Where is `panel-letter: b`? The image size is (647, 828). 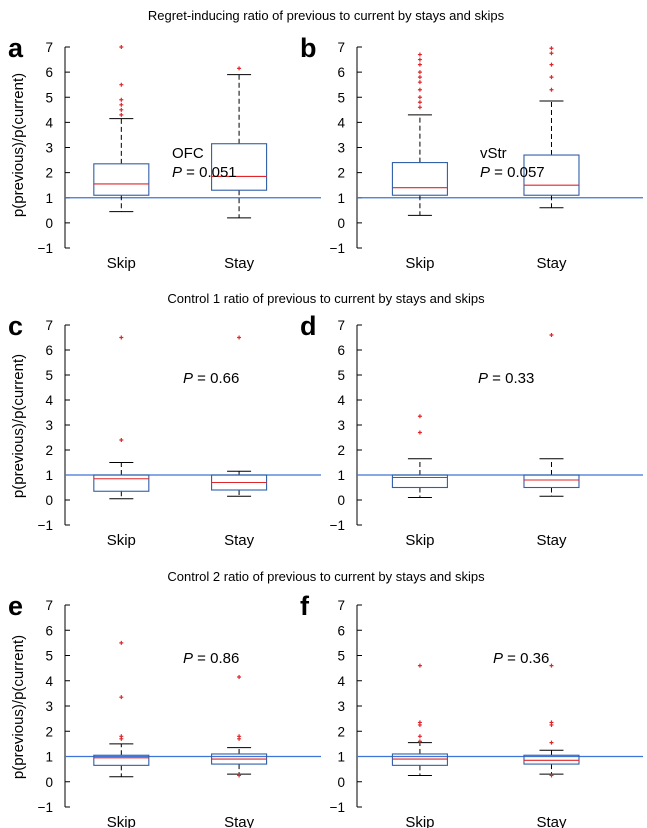
panel-letter: b is located at coordinates (308, 48).